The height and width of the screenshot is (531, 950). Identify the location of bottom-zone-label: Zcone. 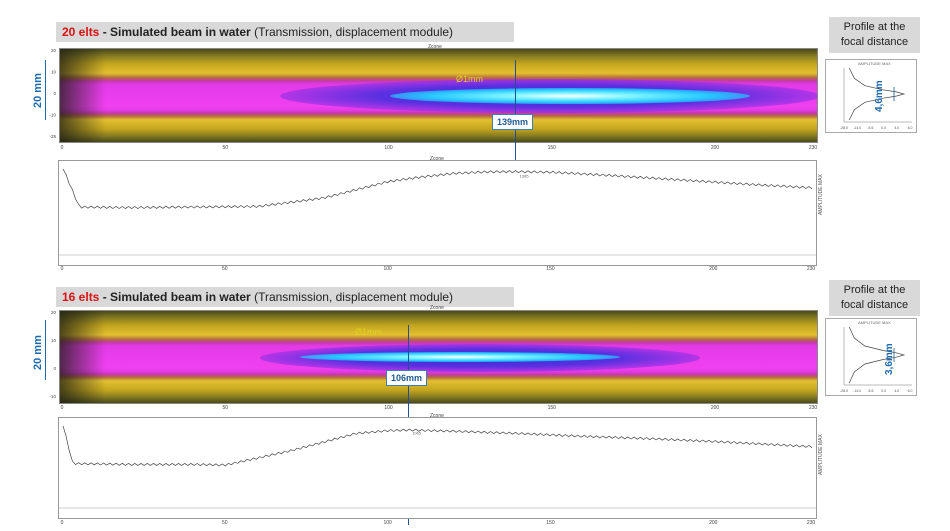
(437, 308).